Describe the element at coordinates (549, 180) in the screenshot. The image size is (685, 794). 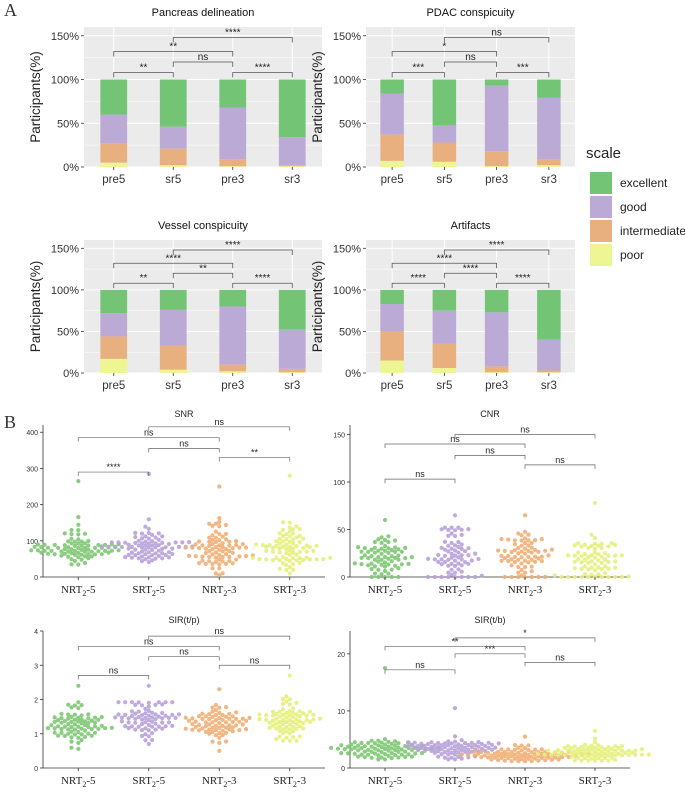
I see `x-tick-label: sr3` at that location.